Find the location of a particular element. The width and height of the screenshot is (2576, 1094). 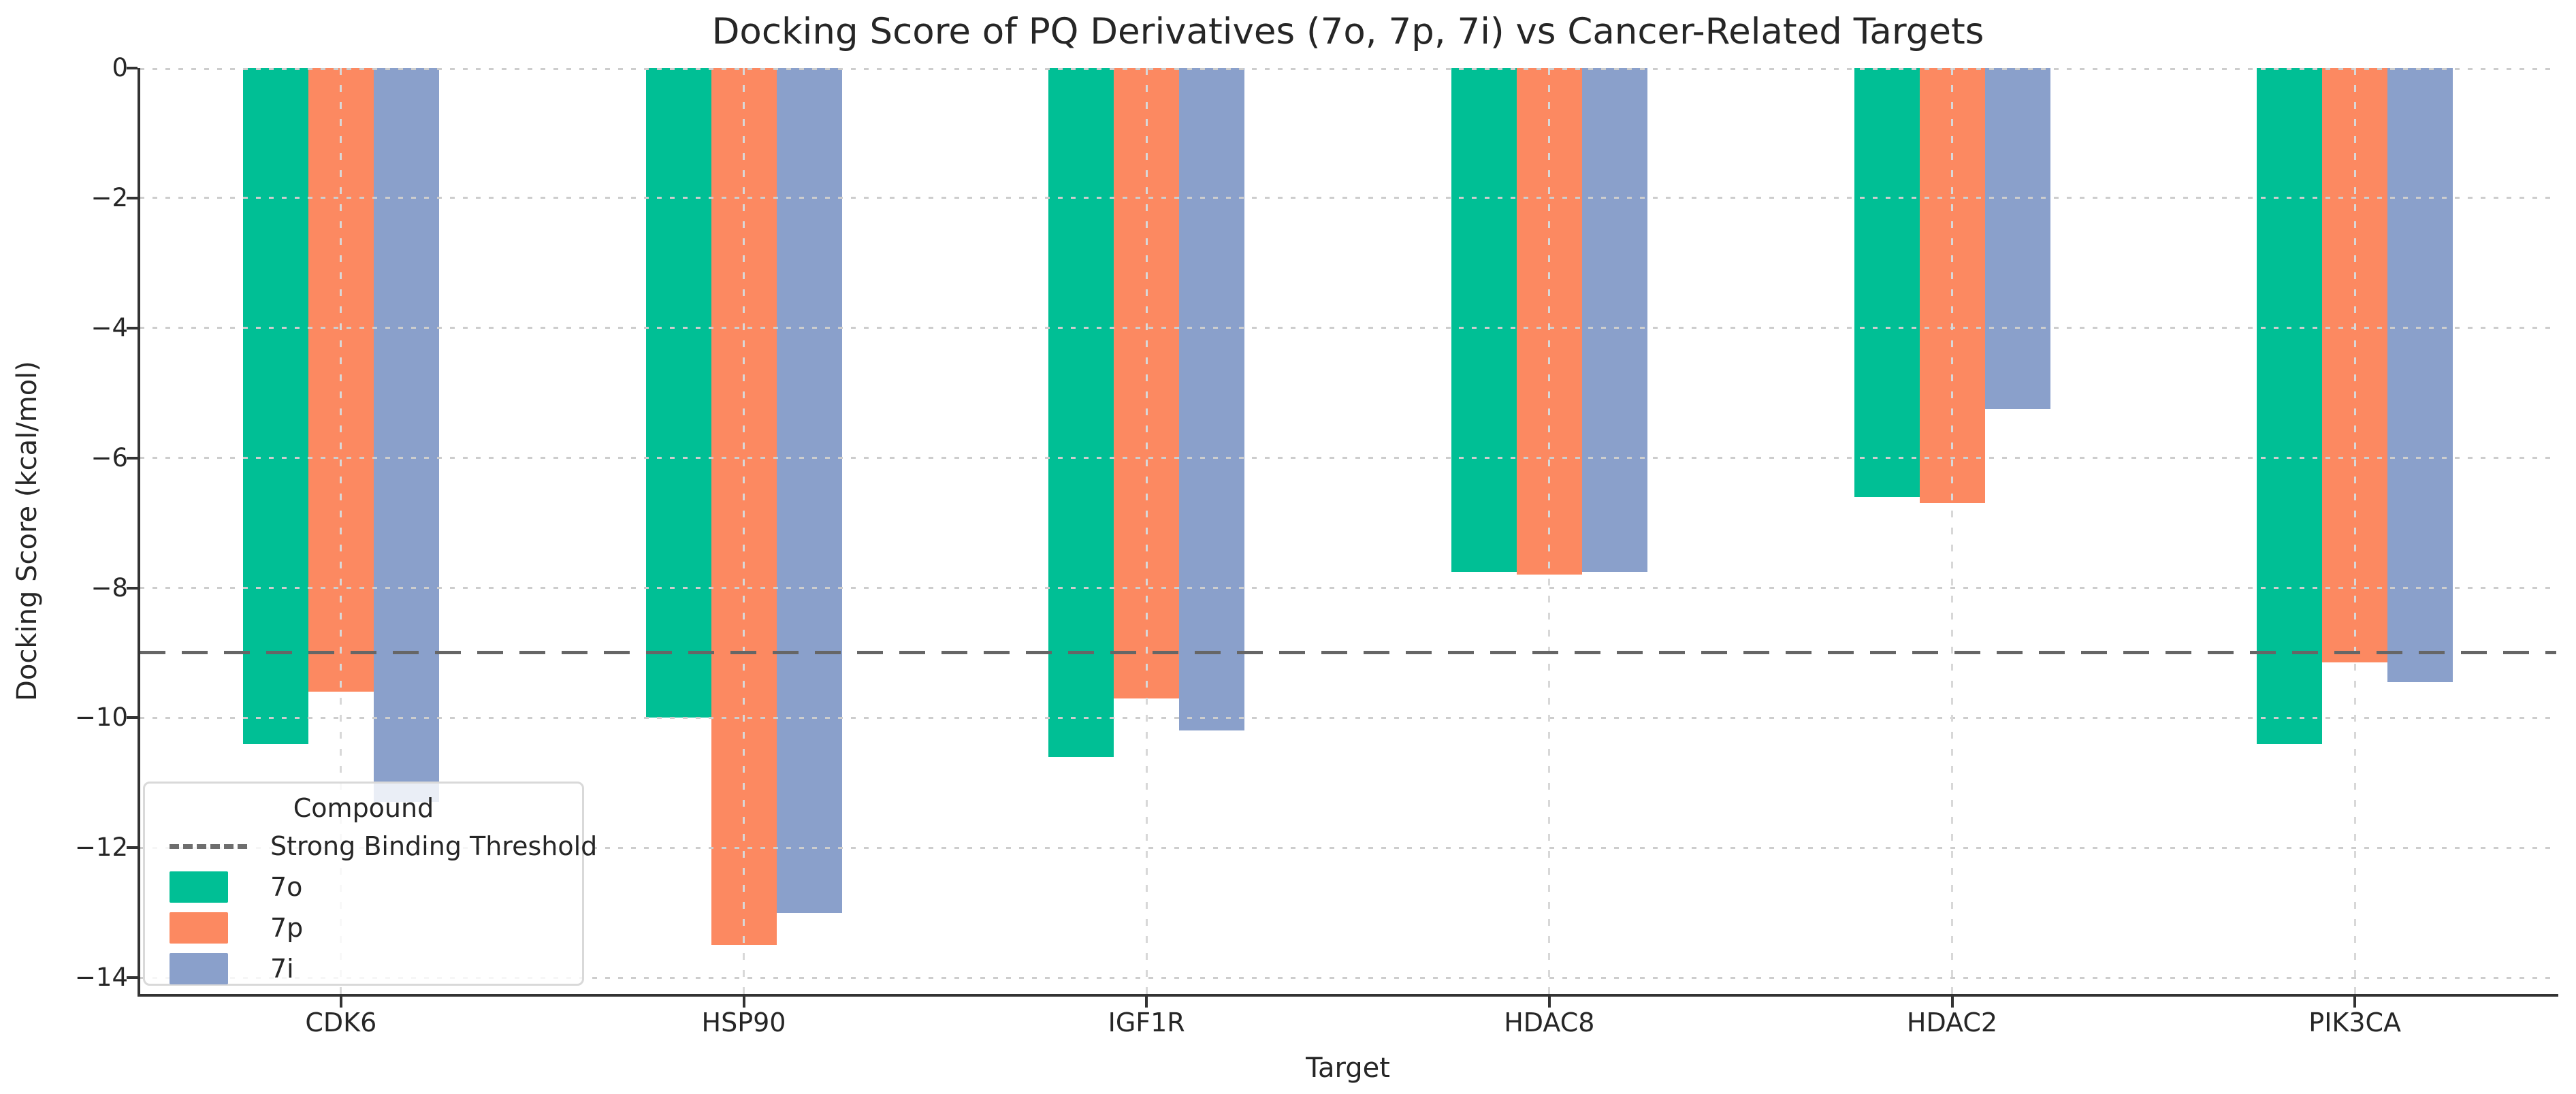

bar-7i-HDAC2 is located at coordinates (2017, 239).